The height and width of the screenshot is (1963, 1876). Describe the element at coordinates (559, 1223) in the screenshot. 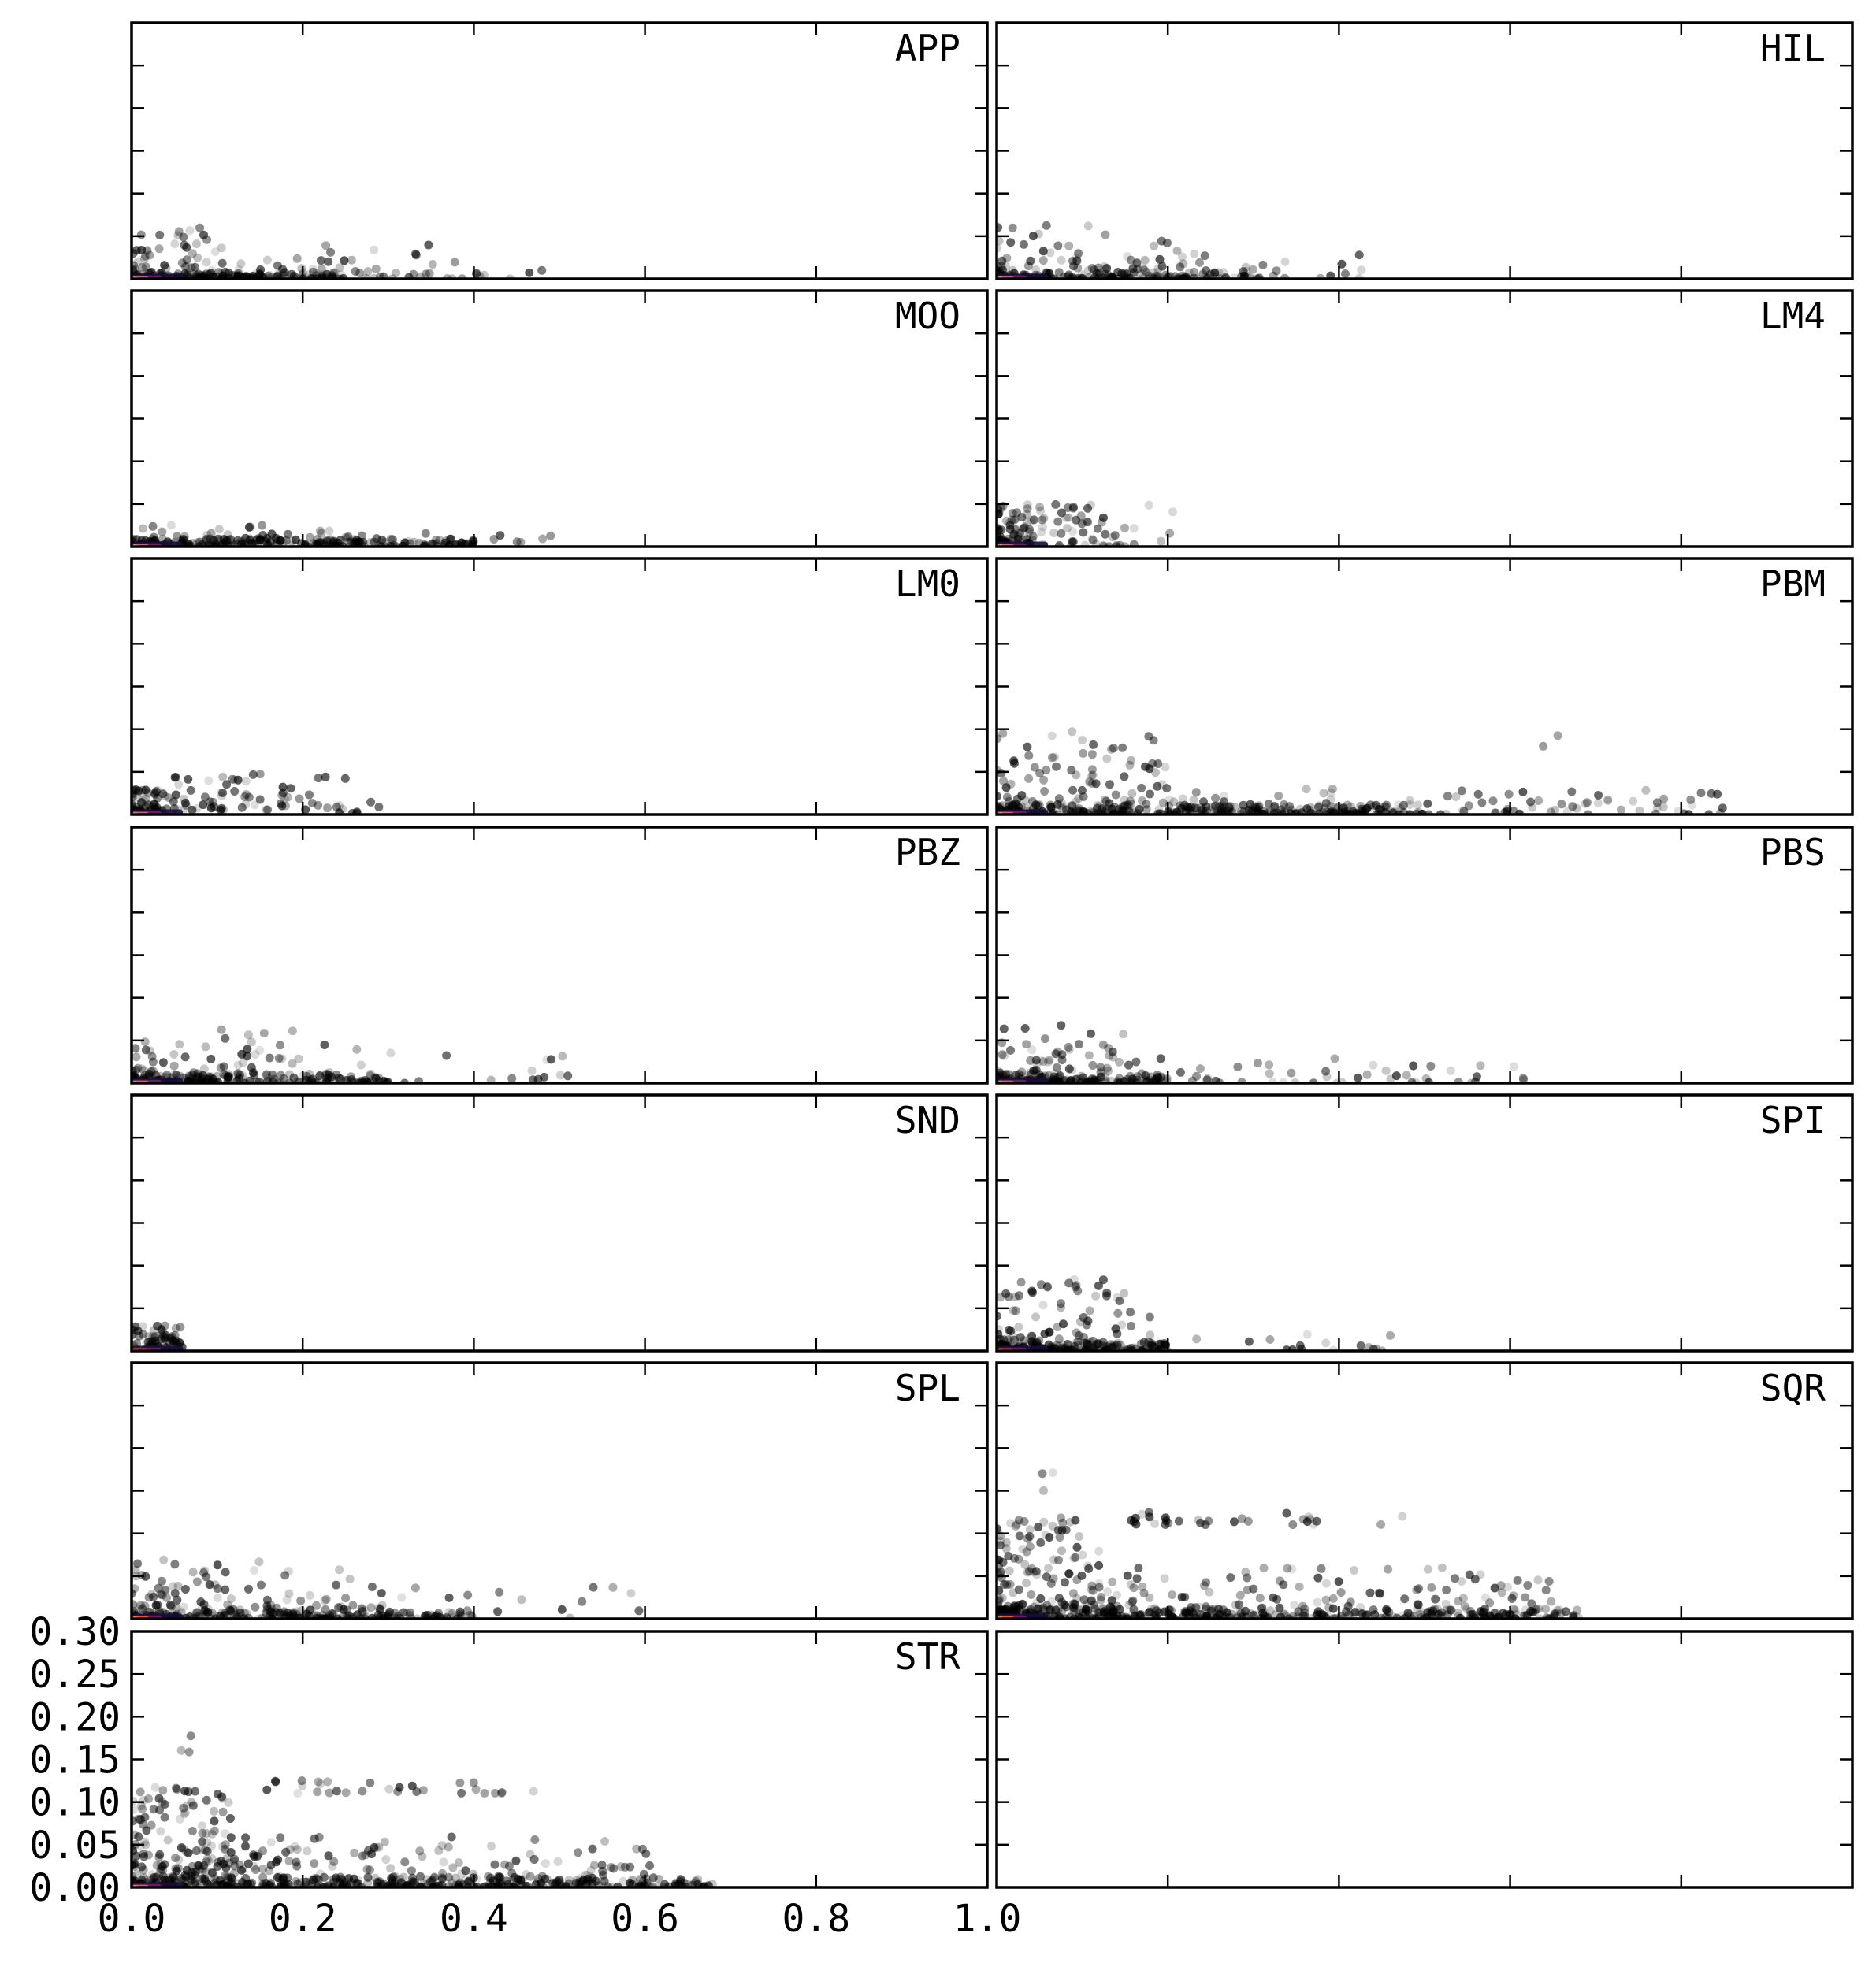

I see `panel-frame` at that location.